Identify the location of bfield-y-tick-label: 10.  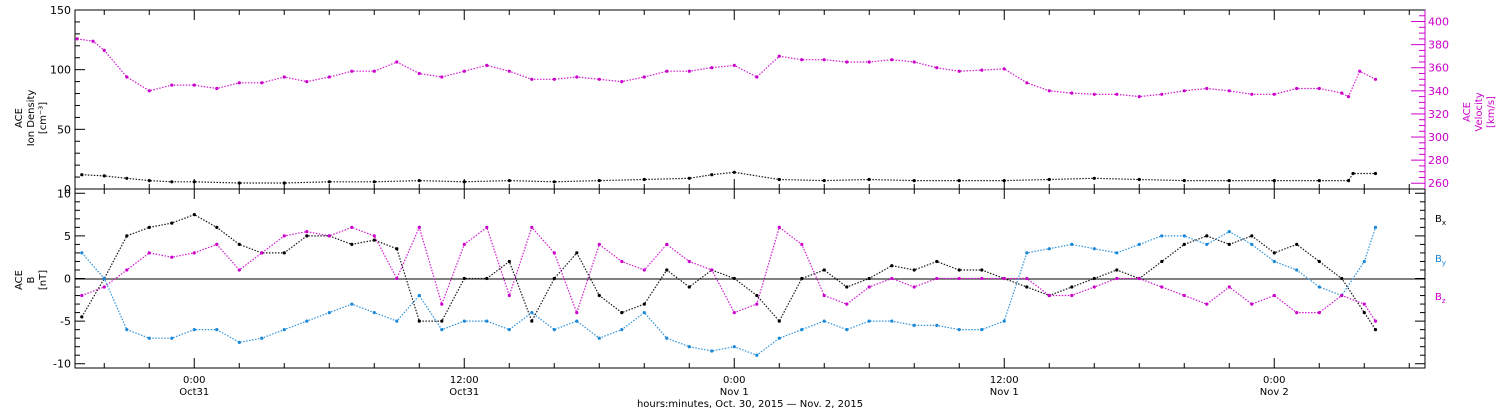
(64, 193).